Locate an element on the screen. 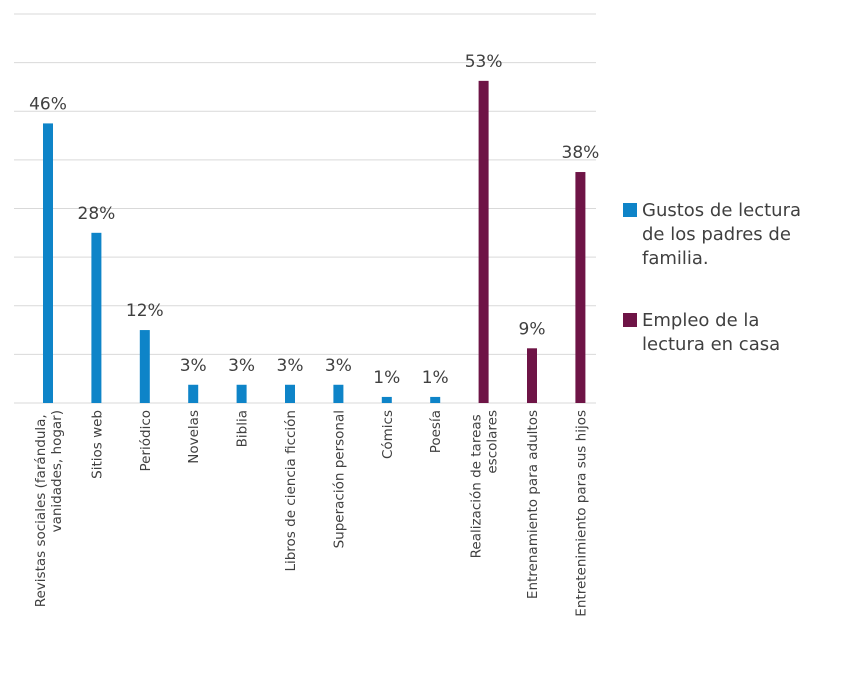 The width and height of the screenshot is (852, 674). x-tick-label: Entrenamiento para adultos is located at coordinates (533, 504).